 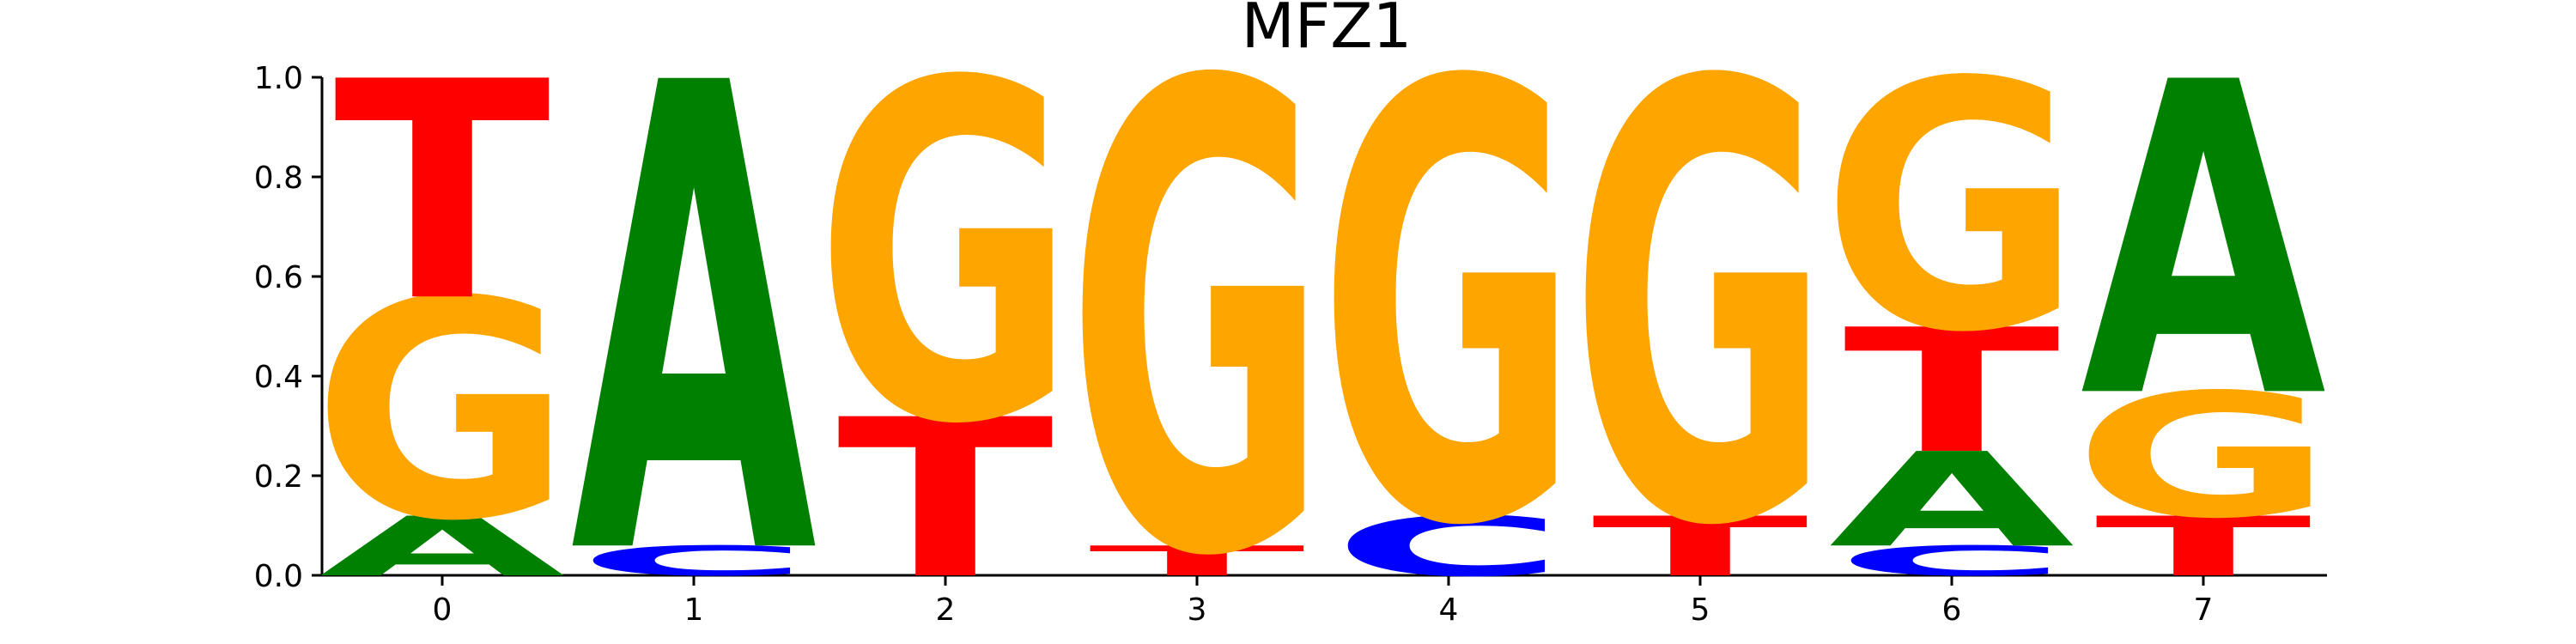 I want to click on x-tick-label: 7, so click(x=2204, y=610).